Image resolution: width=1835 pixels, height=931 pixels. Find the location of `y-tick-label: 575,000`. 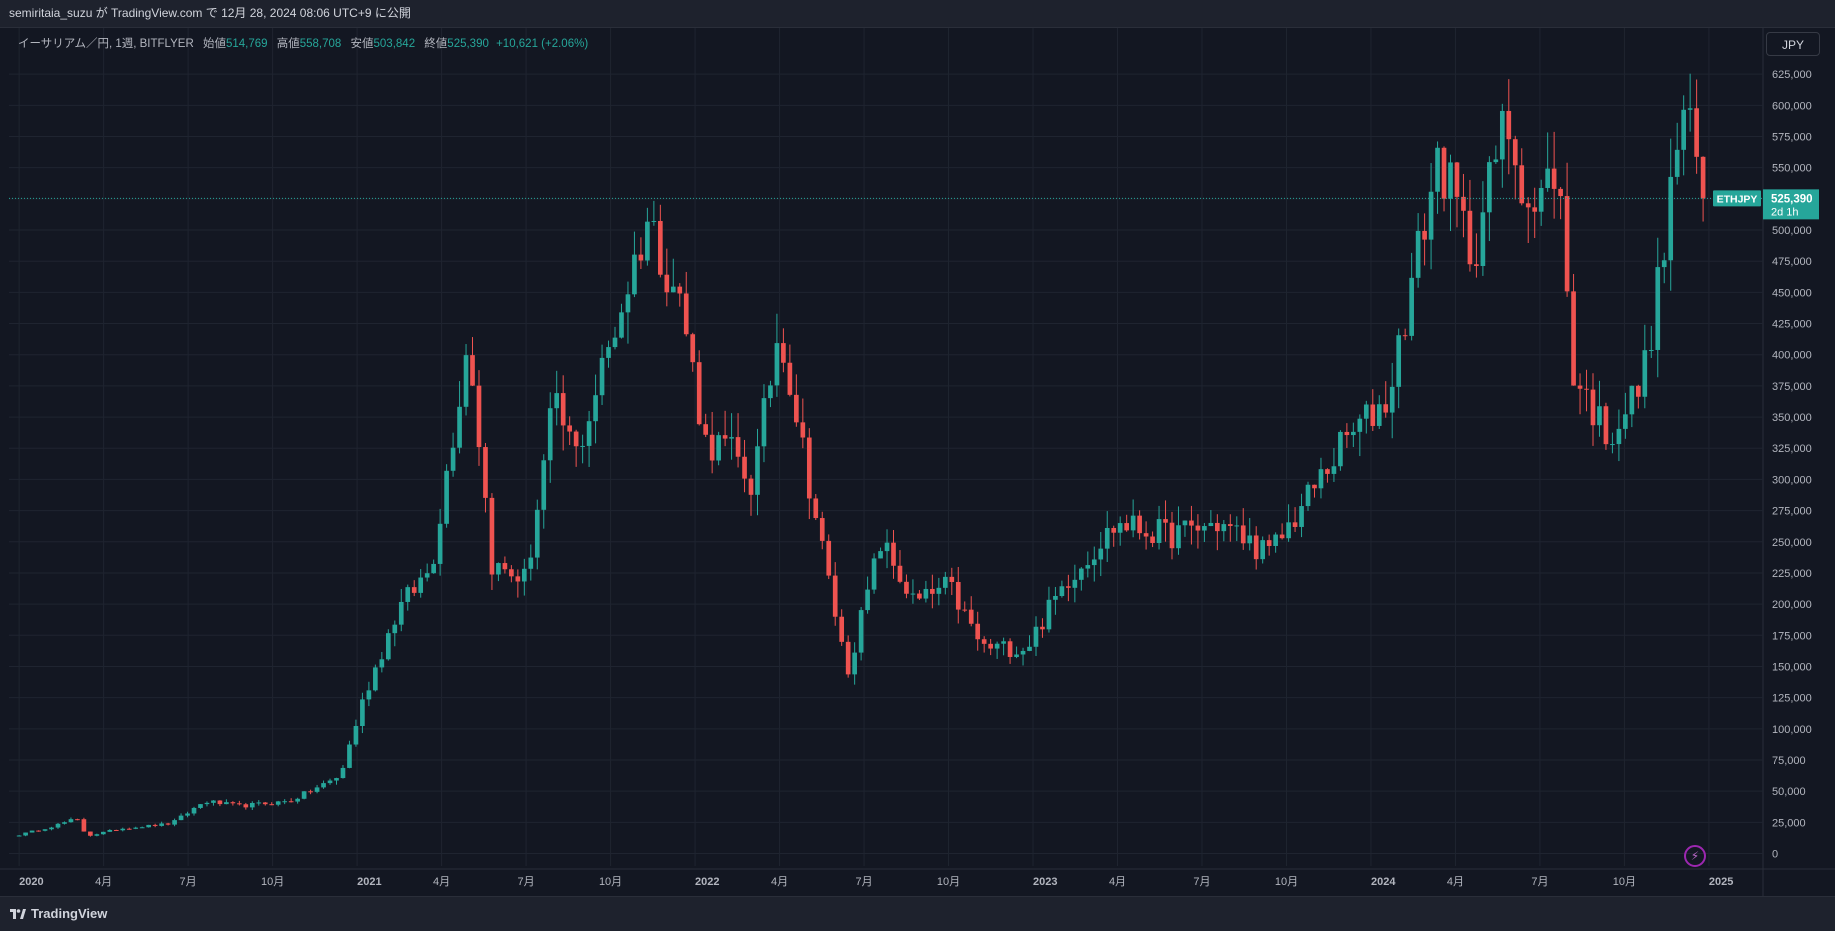

y-tick-label: 575,000 is located at coordinates (1792, 137).